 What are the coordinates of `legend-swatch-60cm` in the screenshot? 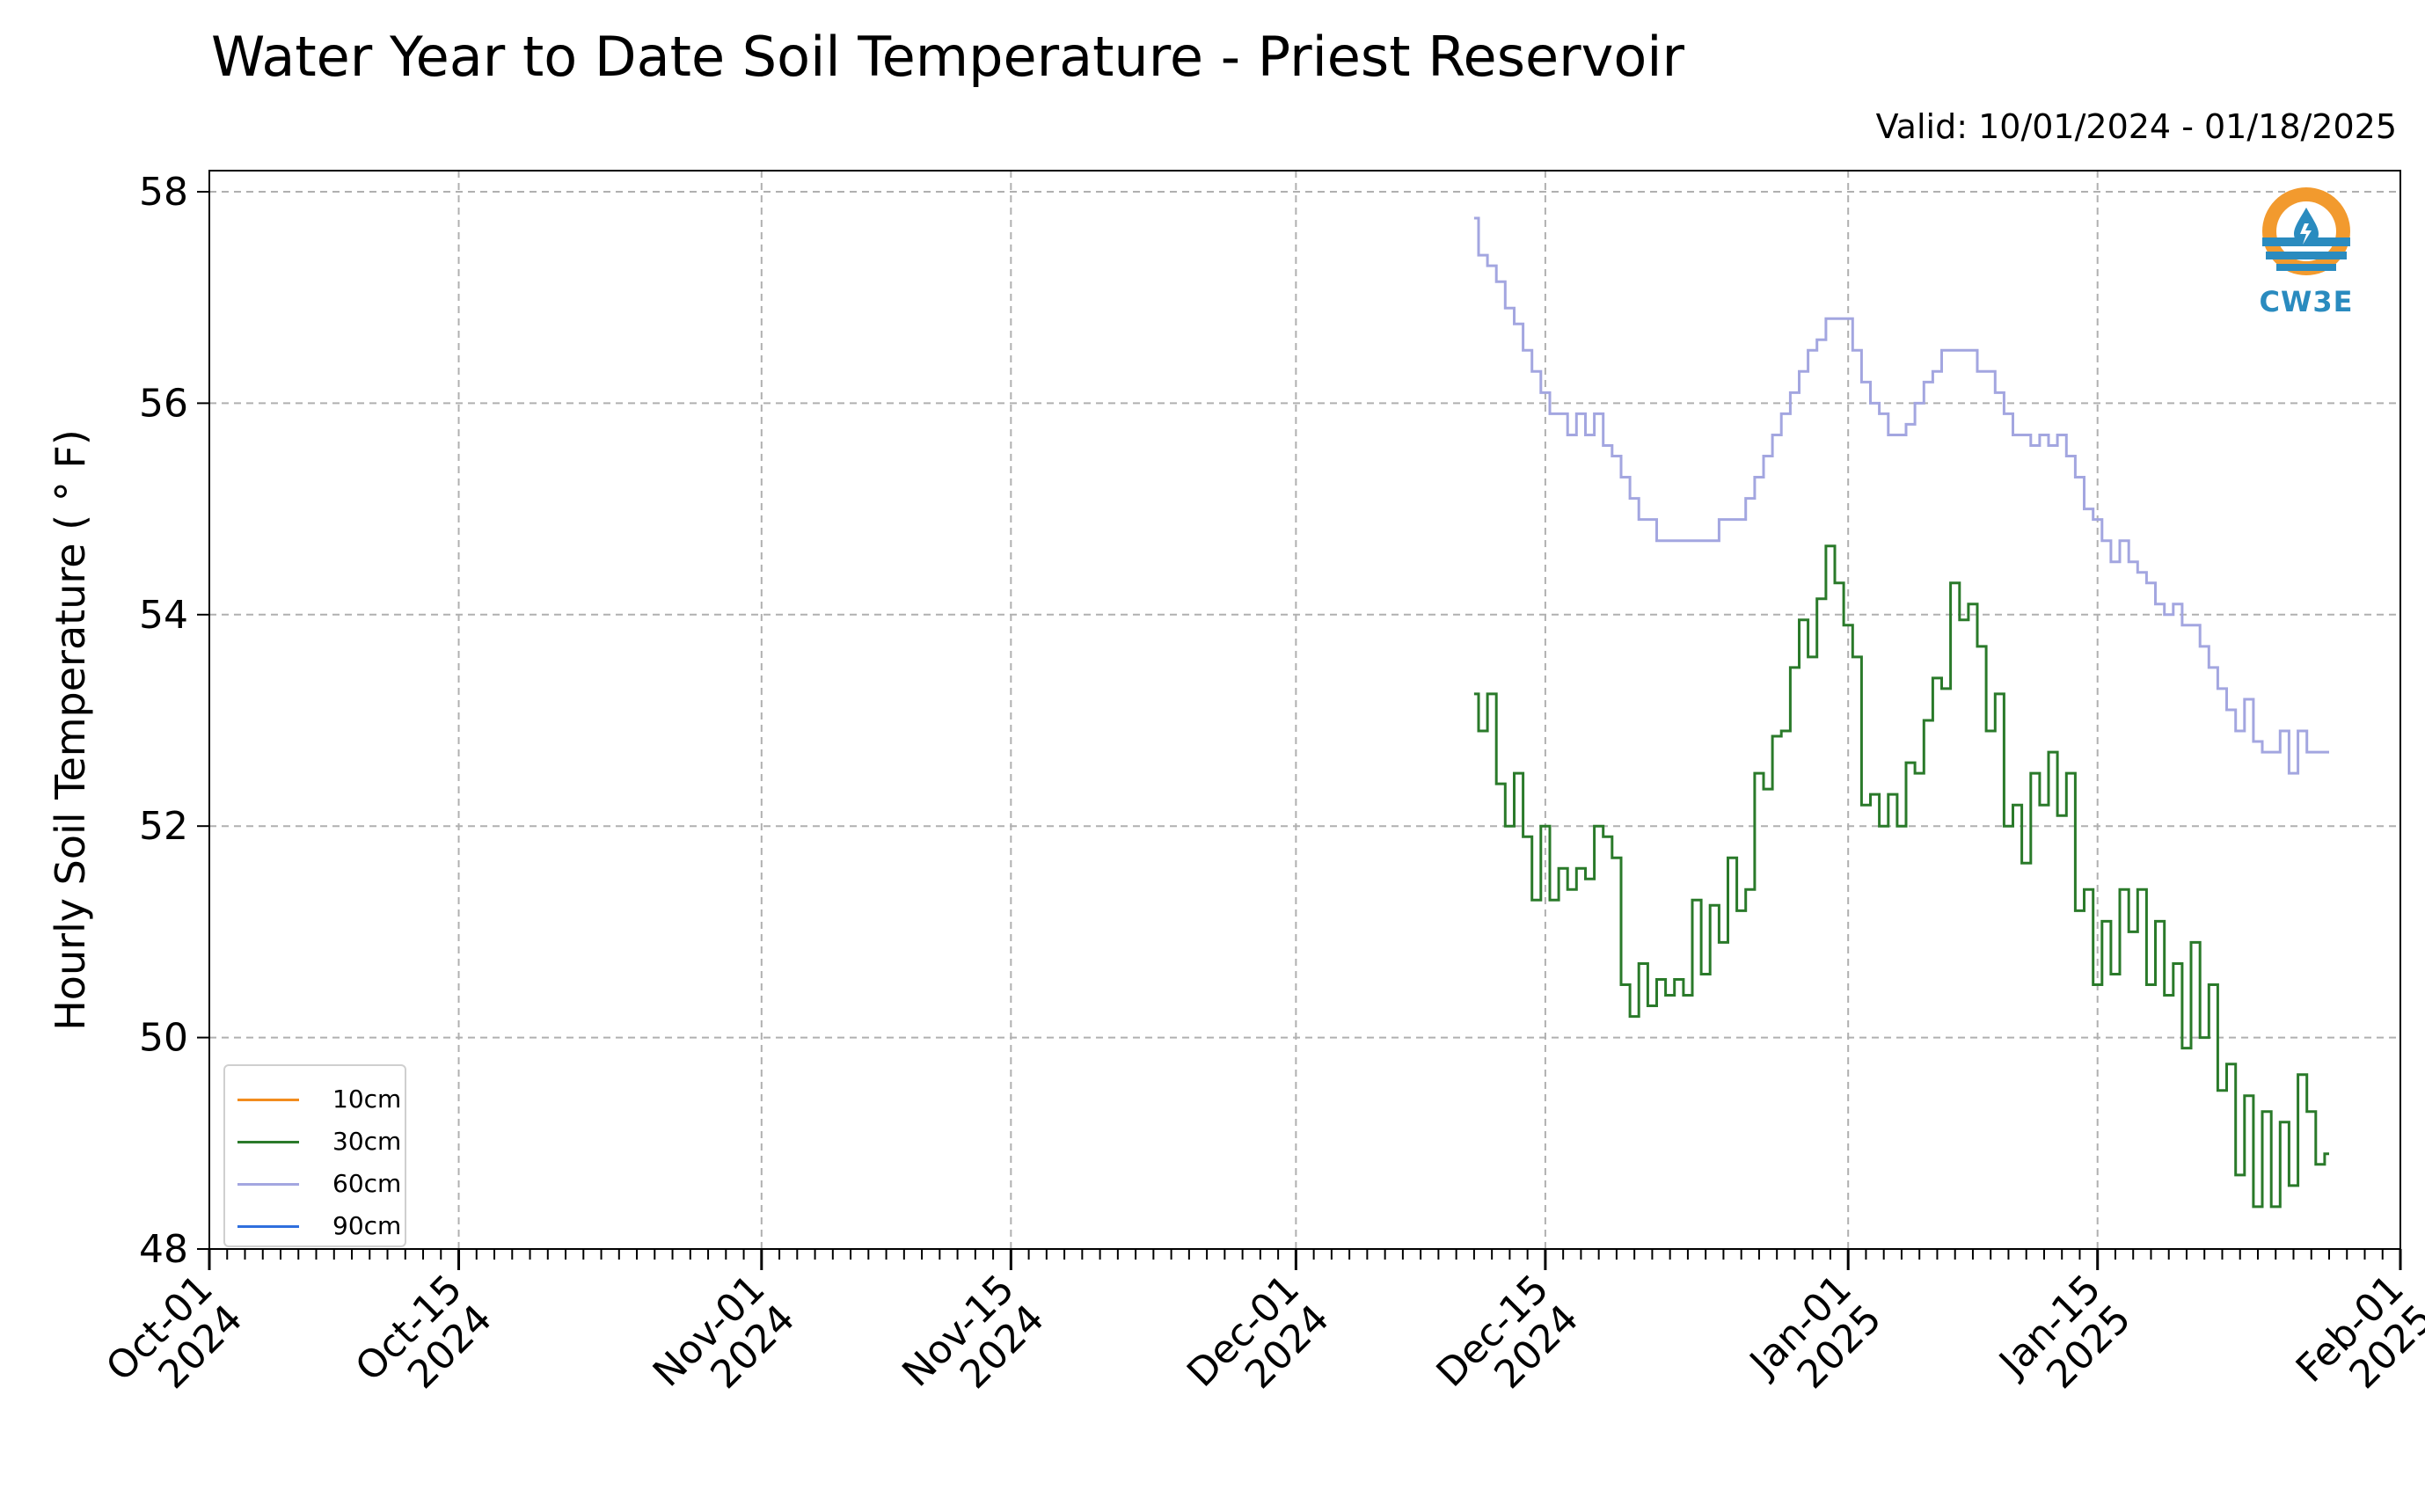 It's located at (268, 1184).